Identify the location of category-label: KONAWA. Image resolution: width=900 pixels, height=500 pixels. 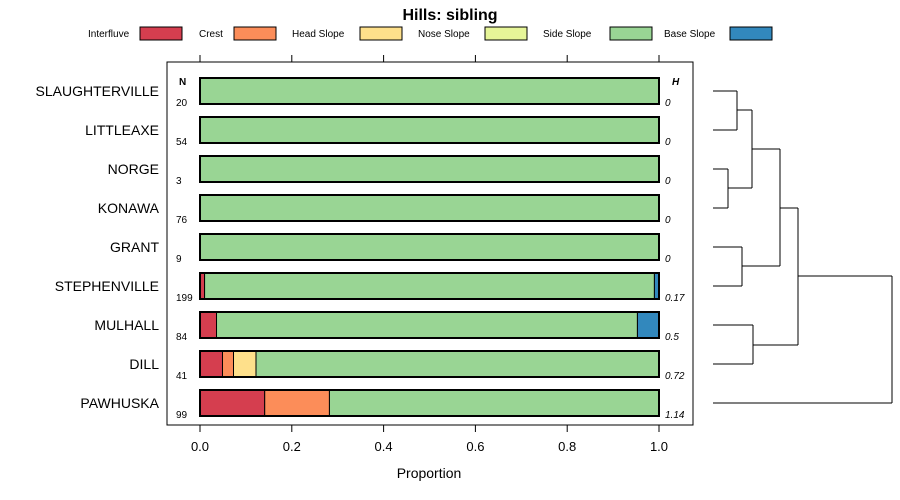
(129, 208).